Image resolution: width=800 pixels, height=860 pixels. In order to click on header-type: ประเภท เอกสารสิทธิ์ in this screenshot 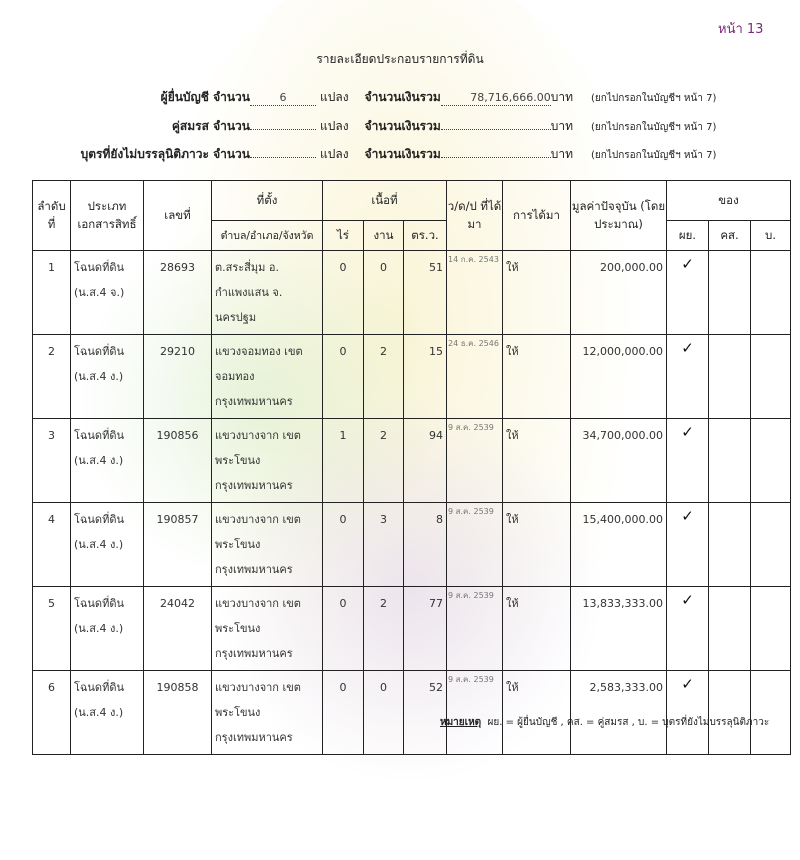, I will do `click(107, 215)`.